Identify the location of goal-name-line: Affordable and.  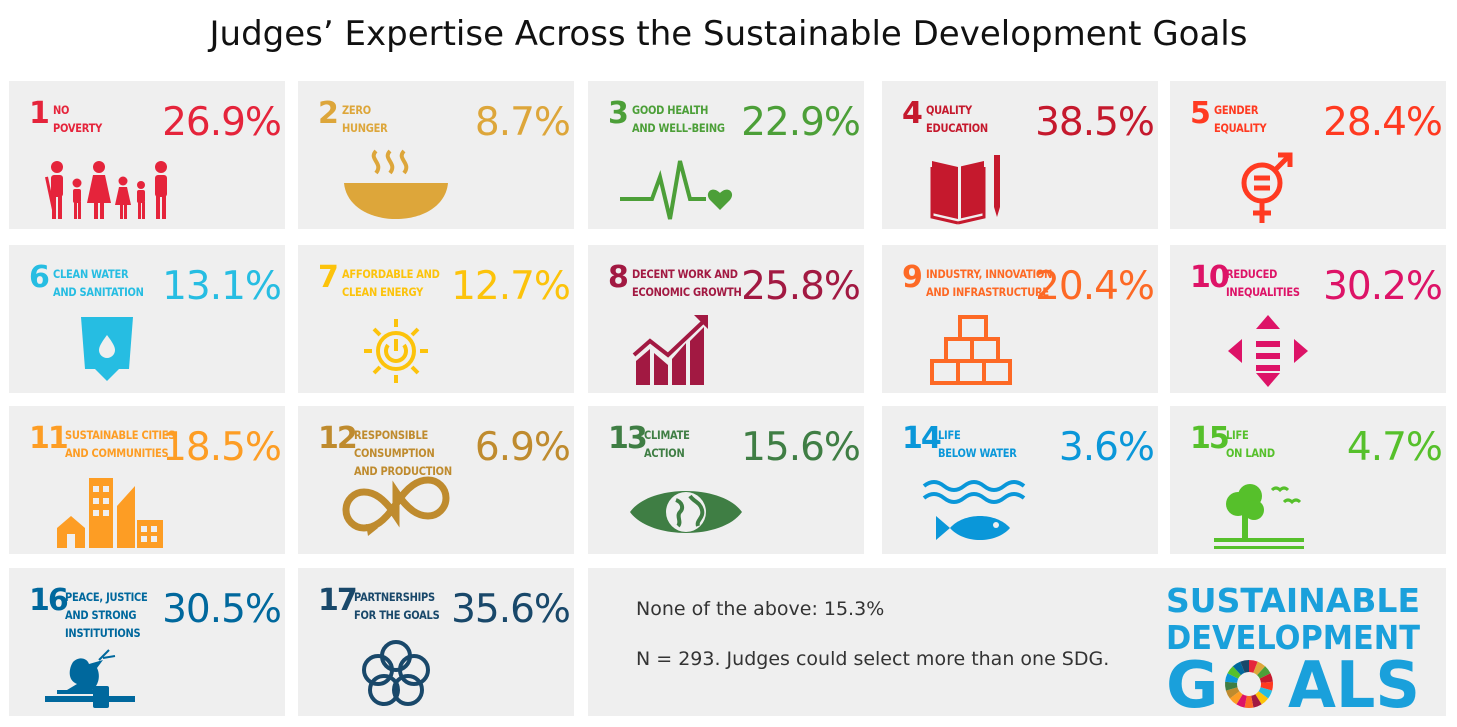
(391, 274).